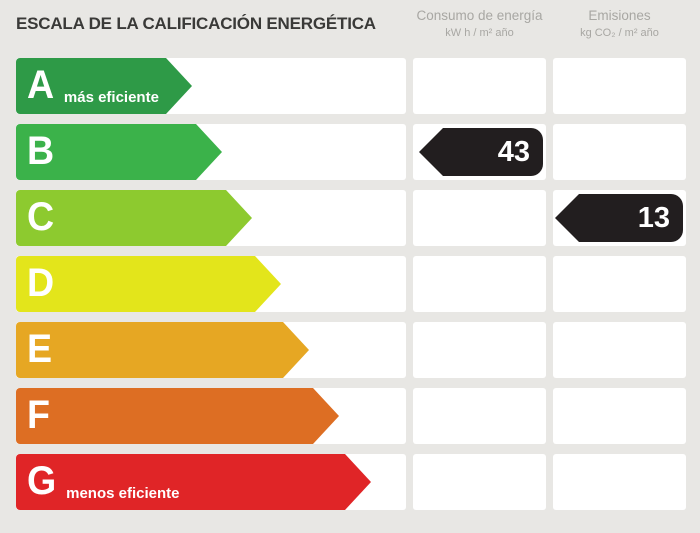 This screenshot has height=533, width=700. What do you see at coordinates (431, 152) in the screenshot?
I see `consumption-badge-tip` at bounding box center [431, 152].